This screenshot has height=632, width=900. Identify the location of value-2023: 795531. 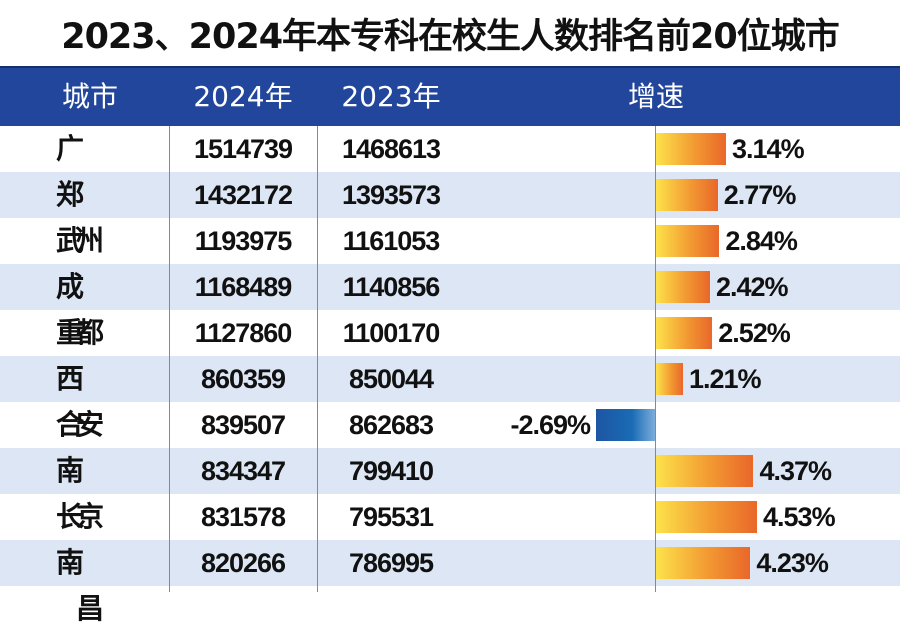
(391, 517).